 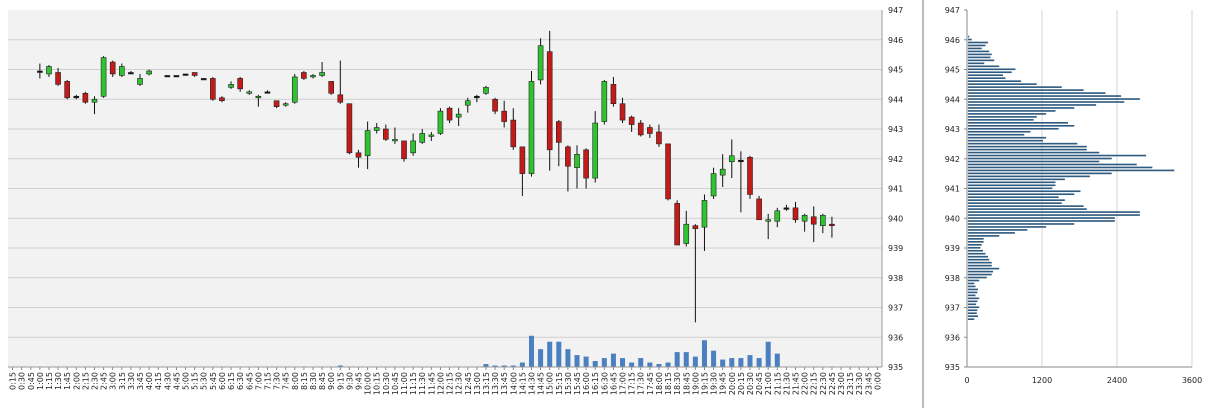 What do you see at coordinates (777, 383) in the screenshot?
I see `x-tick-label: 21:15` at bounding box center [777, 383].